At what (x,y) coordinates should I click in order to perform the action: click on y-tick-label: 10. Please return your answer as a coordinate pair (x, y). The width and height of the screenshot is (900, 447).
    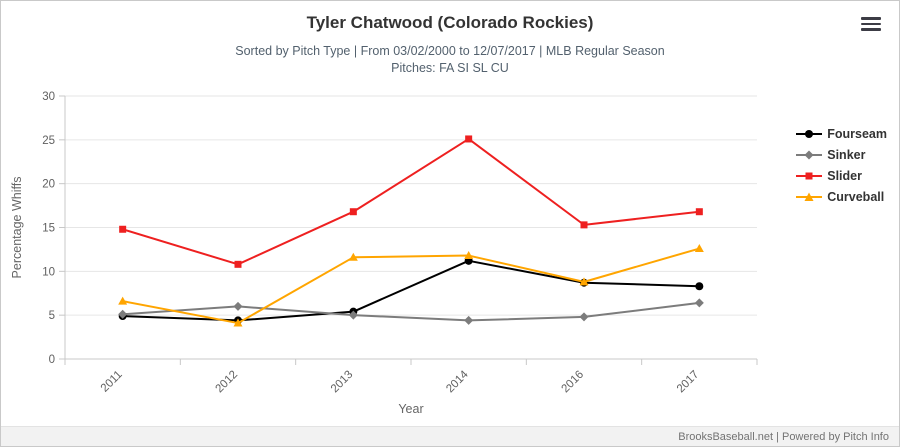
    Looking at the image, I should click on (48, 272).